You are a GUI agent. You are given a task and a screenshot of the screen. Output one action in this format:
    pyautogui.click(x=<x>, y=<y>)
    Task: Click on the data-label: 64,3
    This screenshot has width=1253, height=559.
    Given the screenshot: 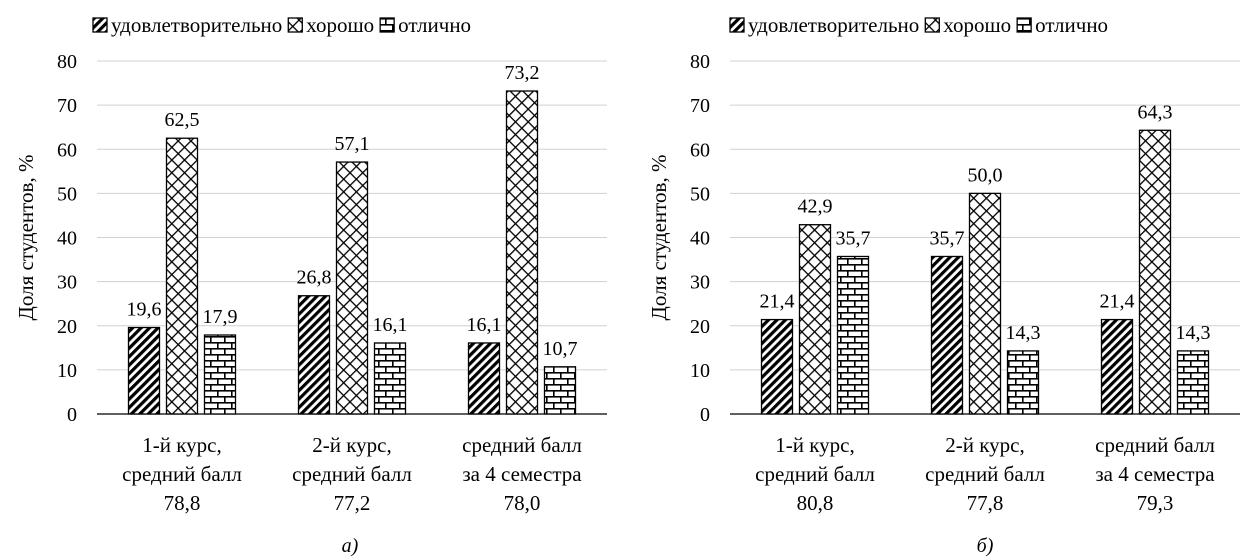 What is the action you would take?
    pyautogui.click(x=1155, y=112)
    